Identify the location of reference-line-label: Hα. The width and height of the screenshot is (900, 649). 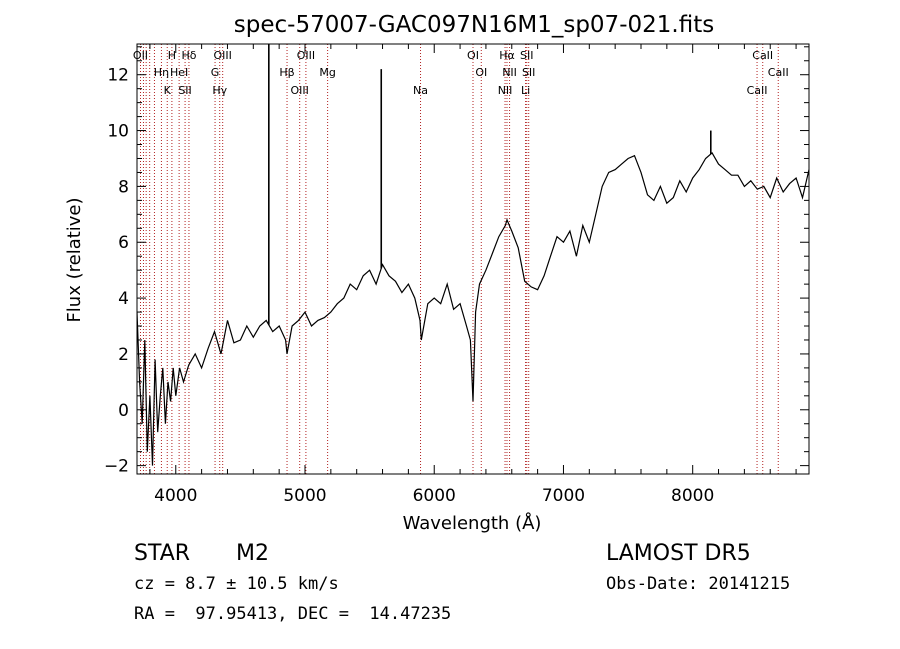
(507, 55).